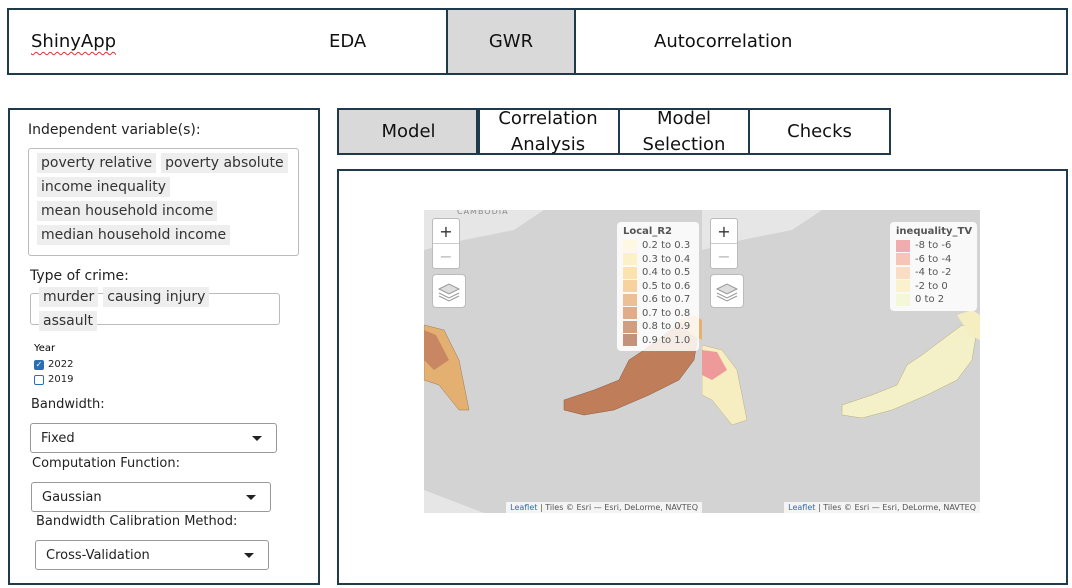 The image size is (1072, 588). What do you see at coordinates (114, 130) in the screenshot?
I see `label: Independent variable(s):` at bounding box center [114, 130].